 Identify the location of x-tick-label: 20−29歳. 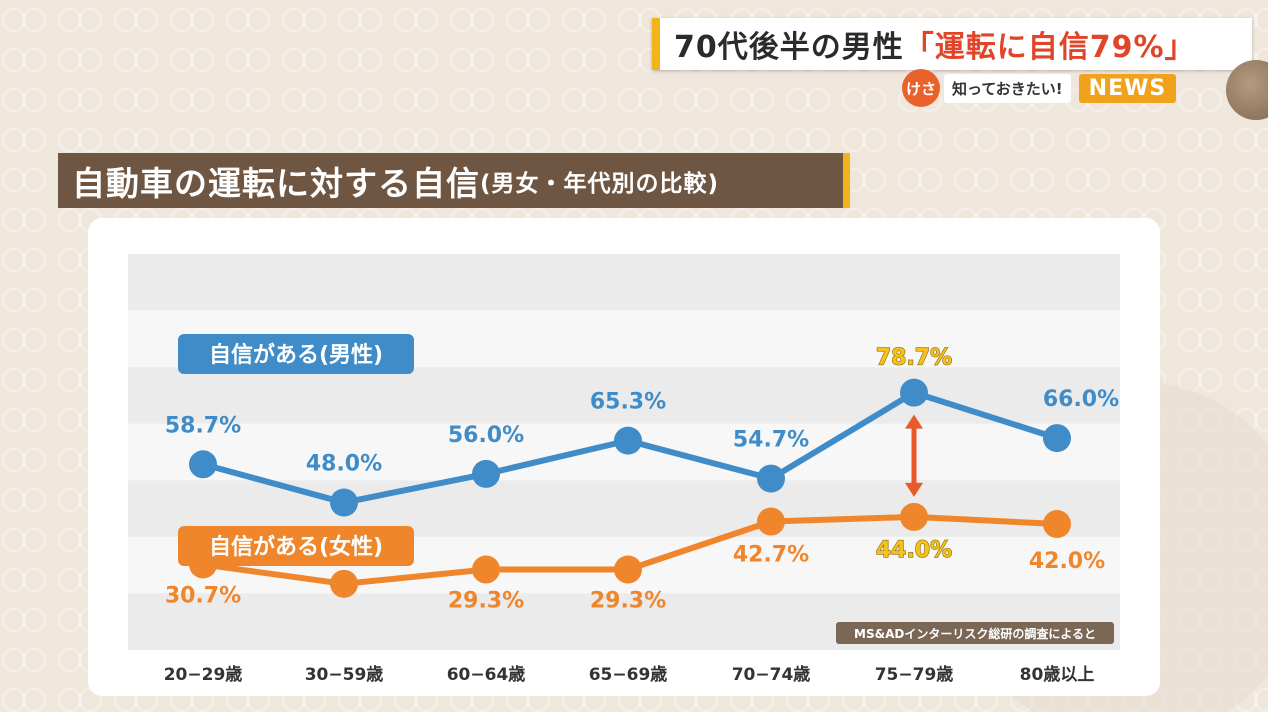
(203, 674).